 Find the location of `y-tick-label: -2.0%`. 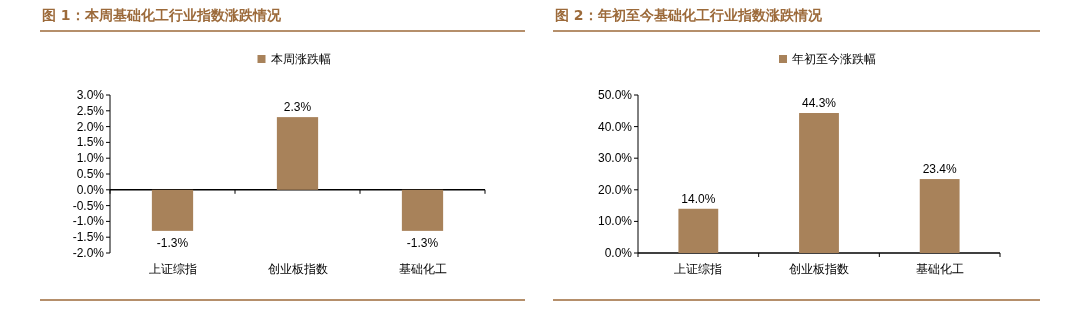

y-tick-label: -2.0% is located at coordinates (88, 253).